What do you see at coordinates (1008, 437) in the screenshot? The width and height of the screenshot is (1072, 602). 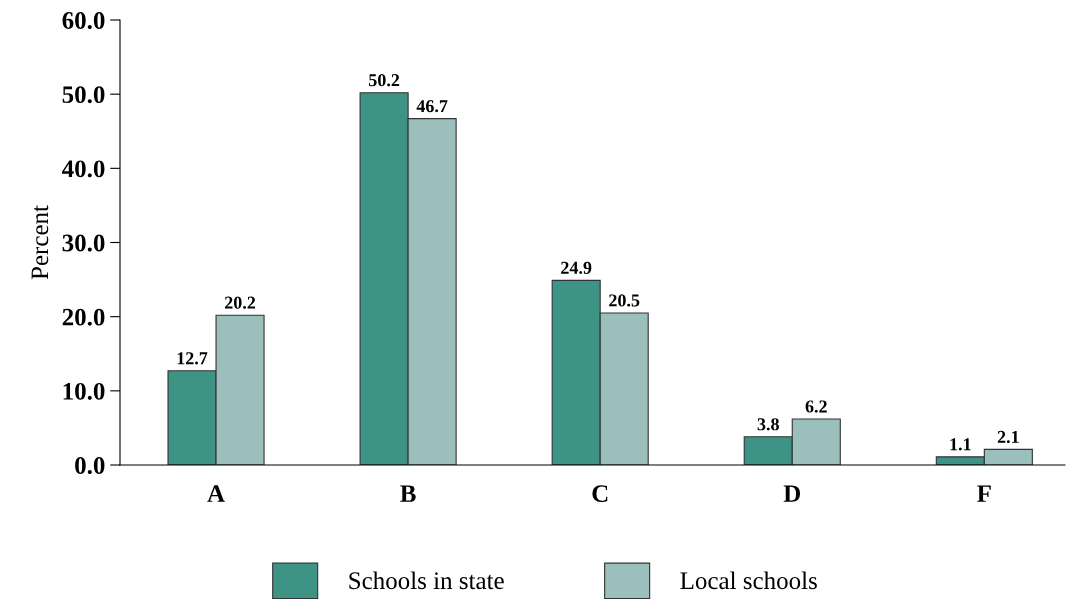 I see `data-label: 2.1` at bounding box center [1008, 437].